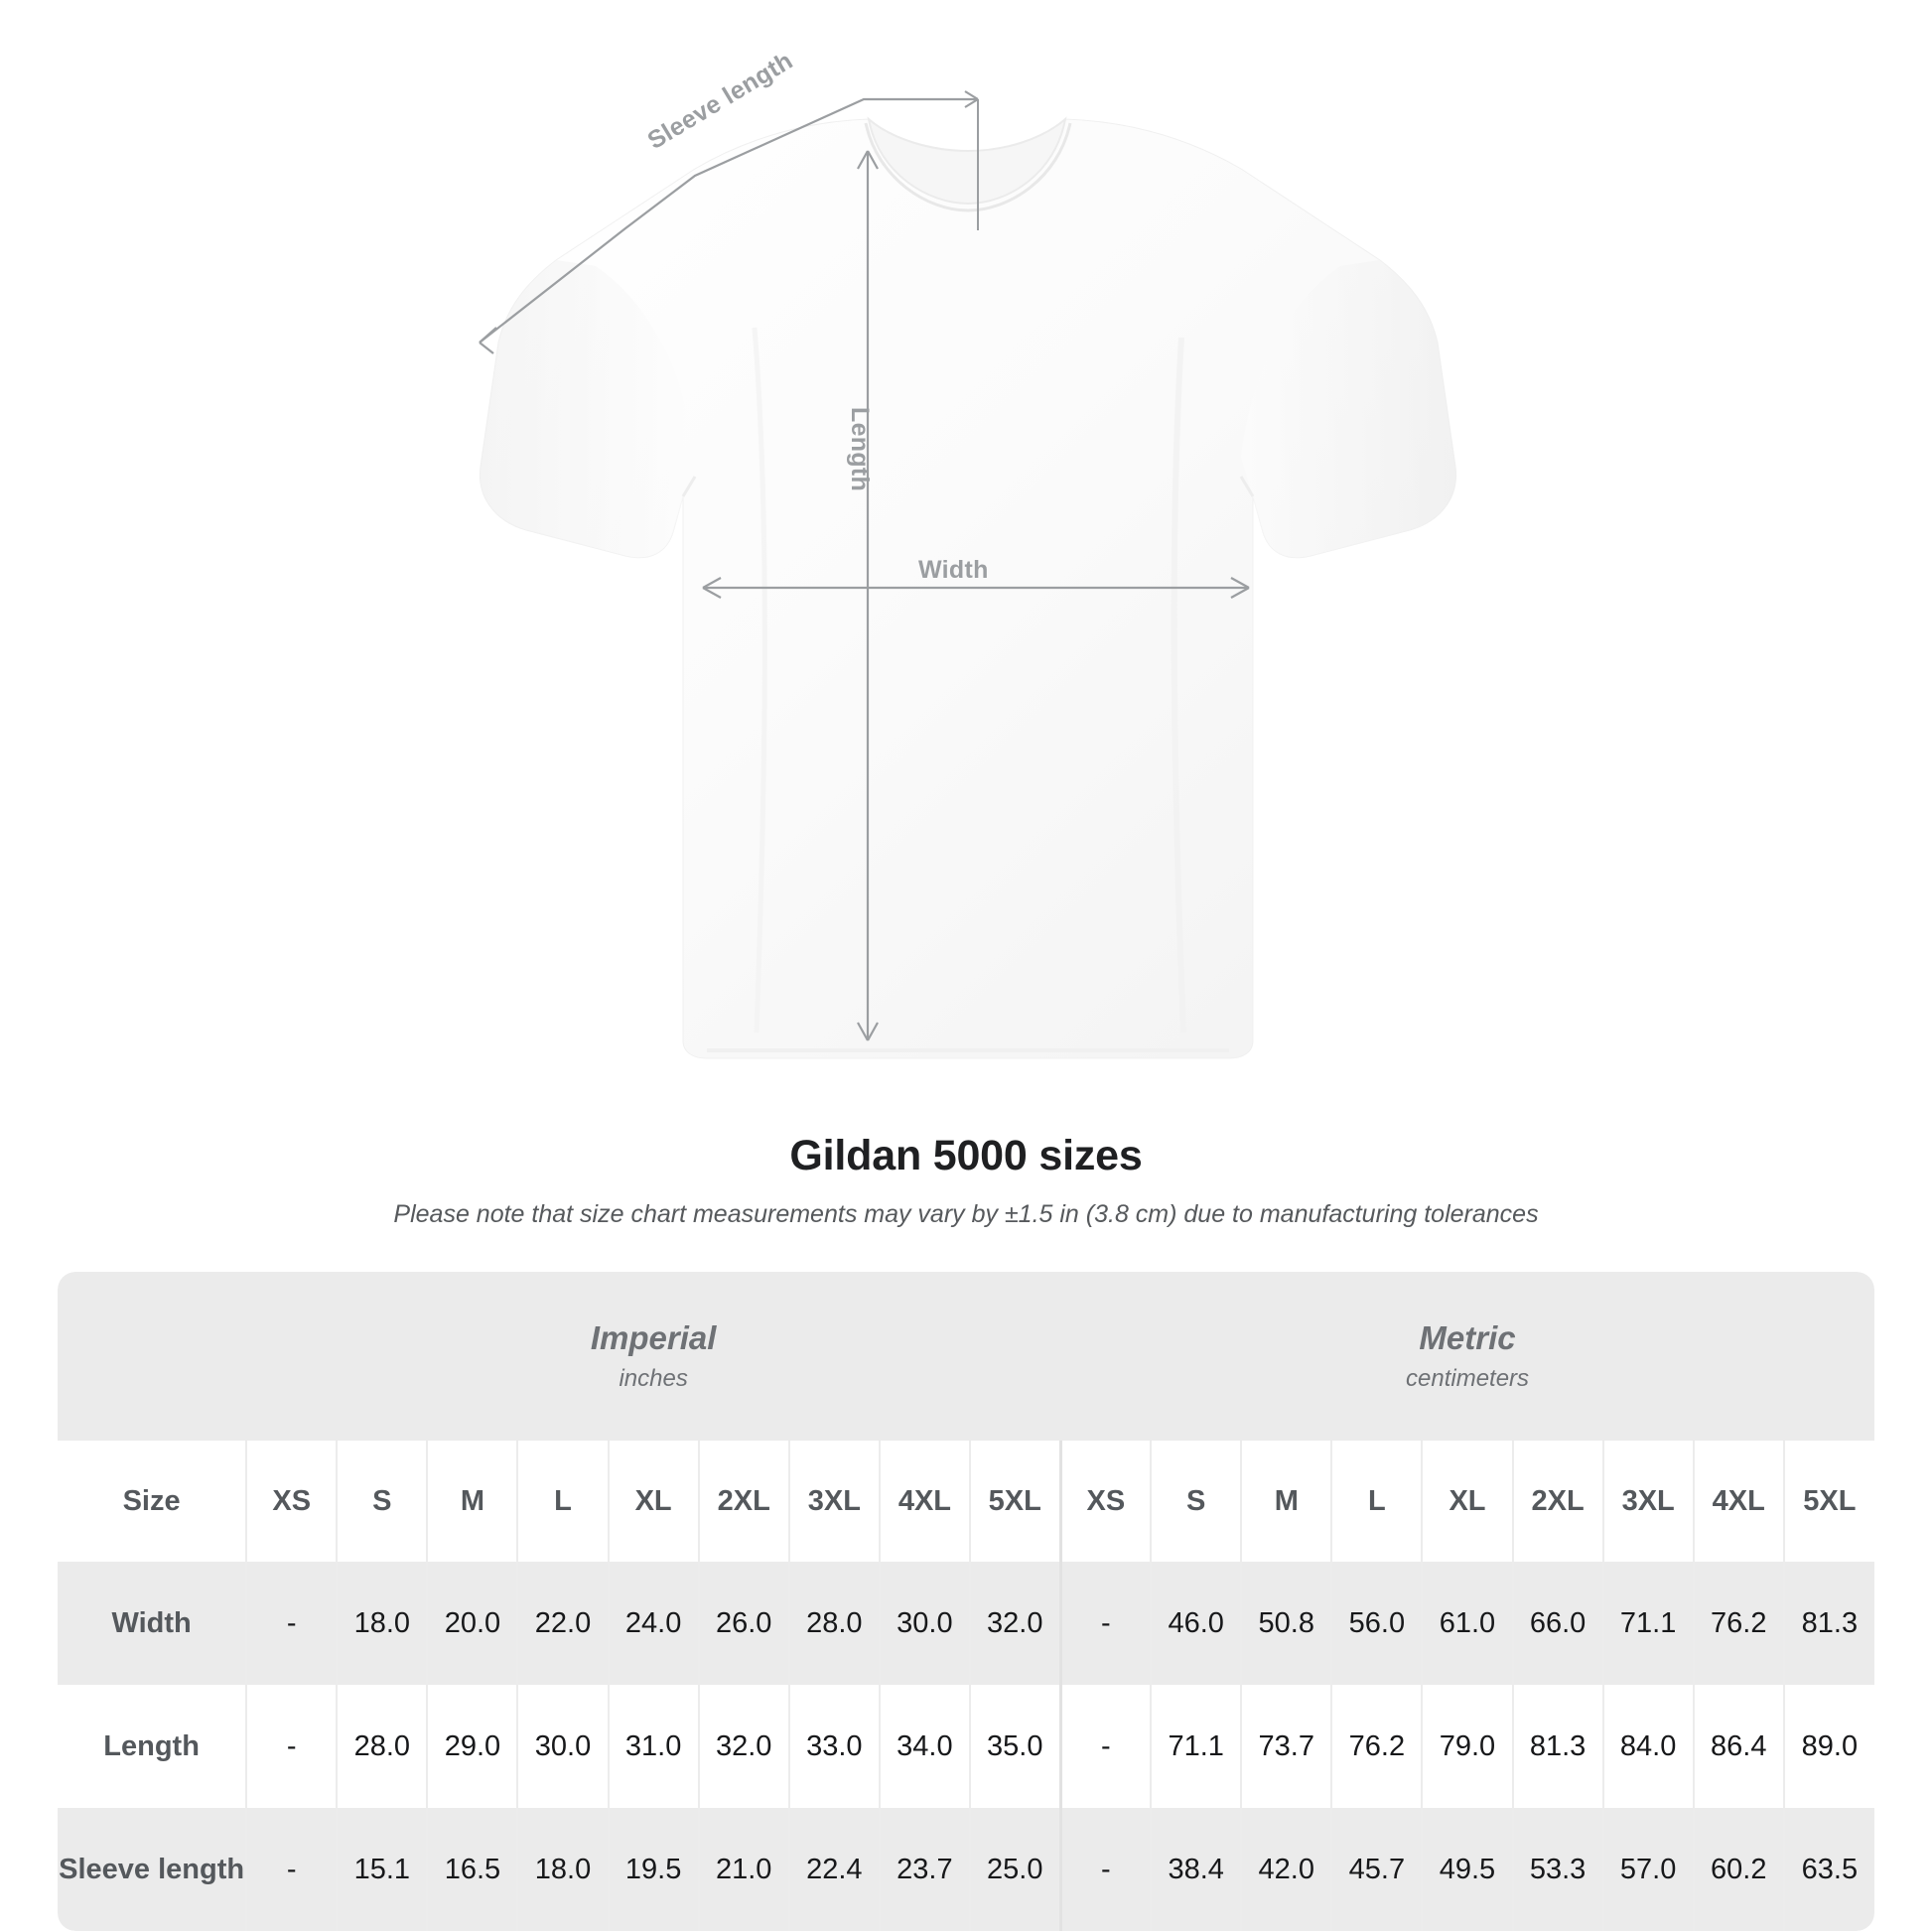 The height and width of the screenshot is (1932, 1932). What do you see at coordinates (860, 450) in the screenshot?
I see `length-annotation-label: Length` at bounding box center [860, 450].